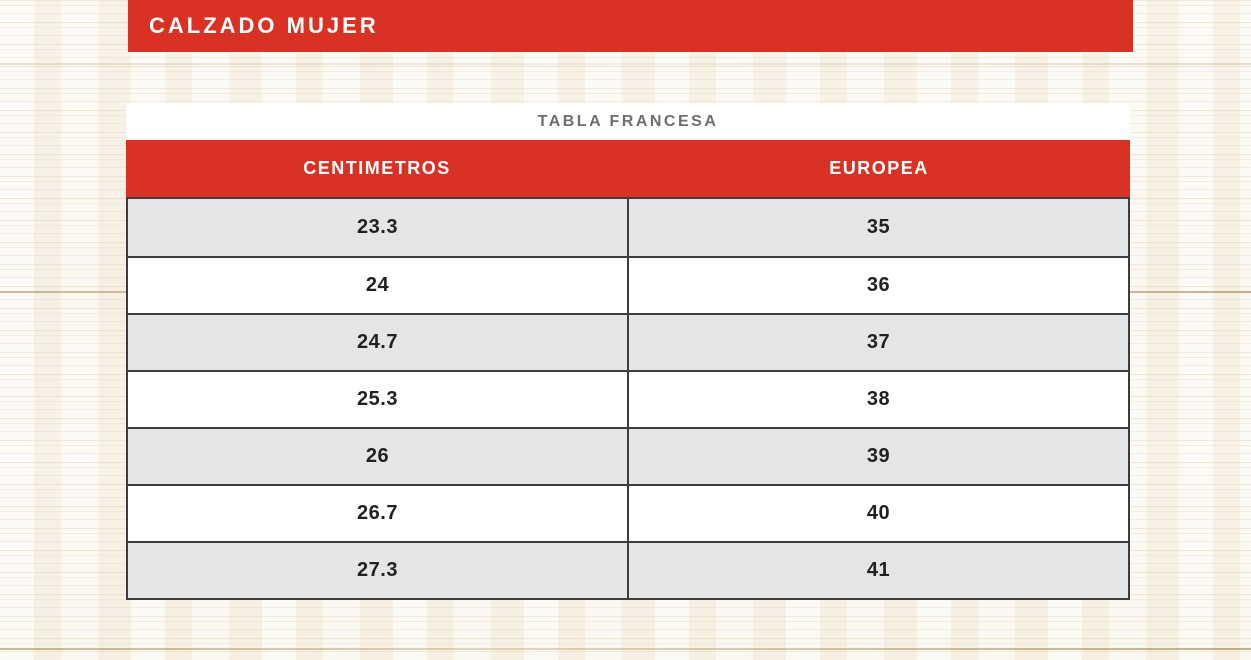 The image size is (1251, 660). I want to click on column-header-centimetros: CENTIMETROS, so click(377, 168).